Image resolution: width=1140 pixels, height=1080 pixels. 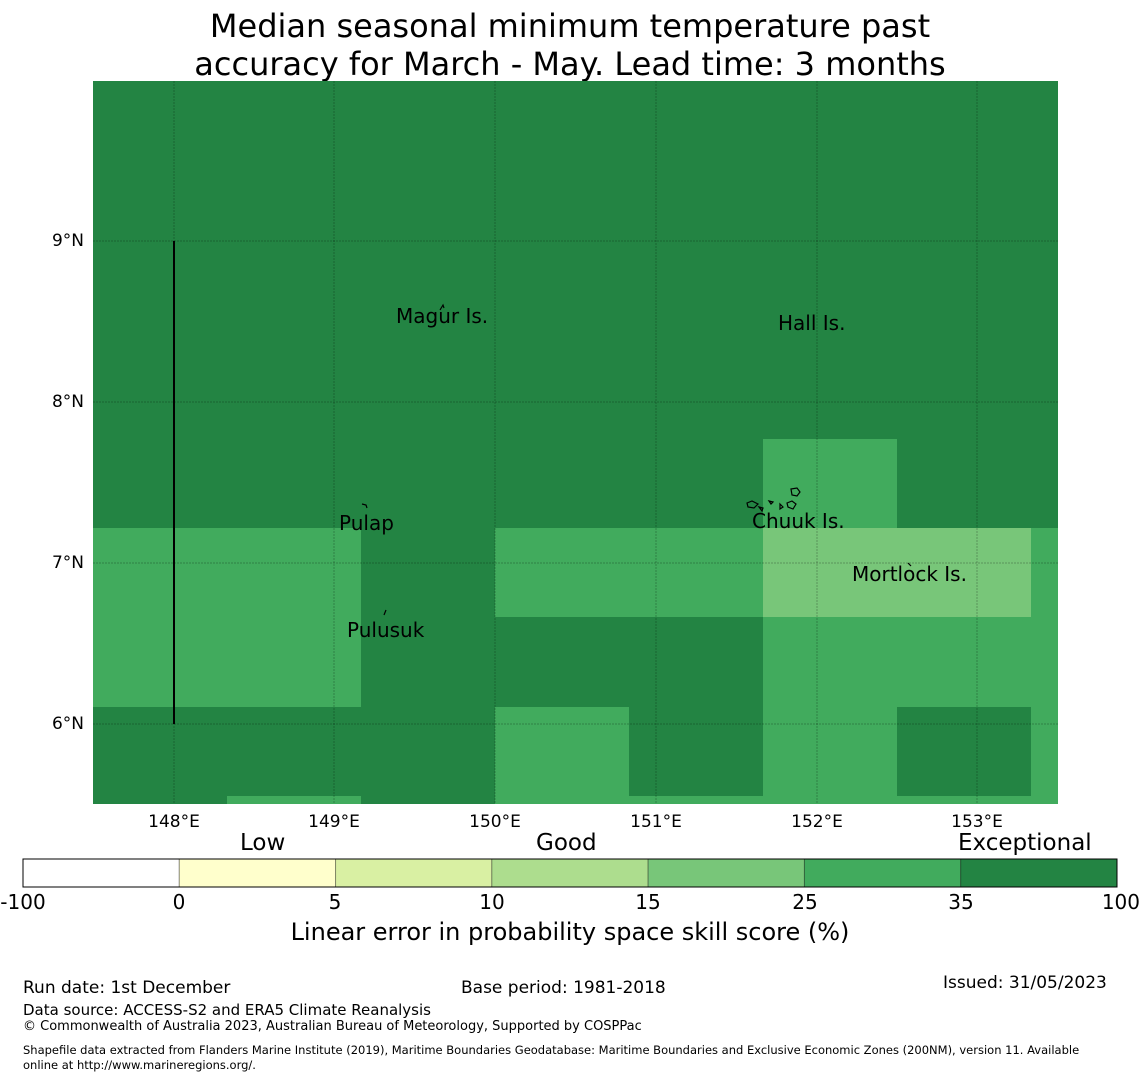 What do you see at coordinates (817, 822) in the screenshot?
I see `lon-label-152e: 152°E` at bounding box center [817, 822].